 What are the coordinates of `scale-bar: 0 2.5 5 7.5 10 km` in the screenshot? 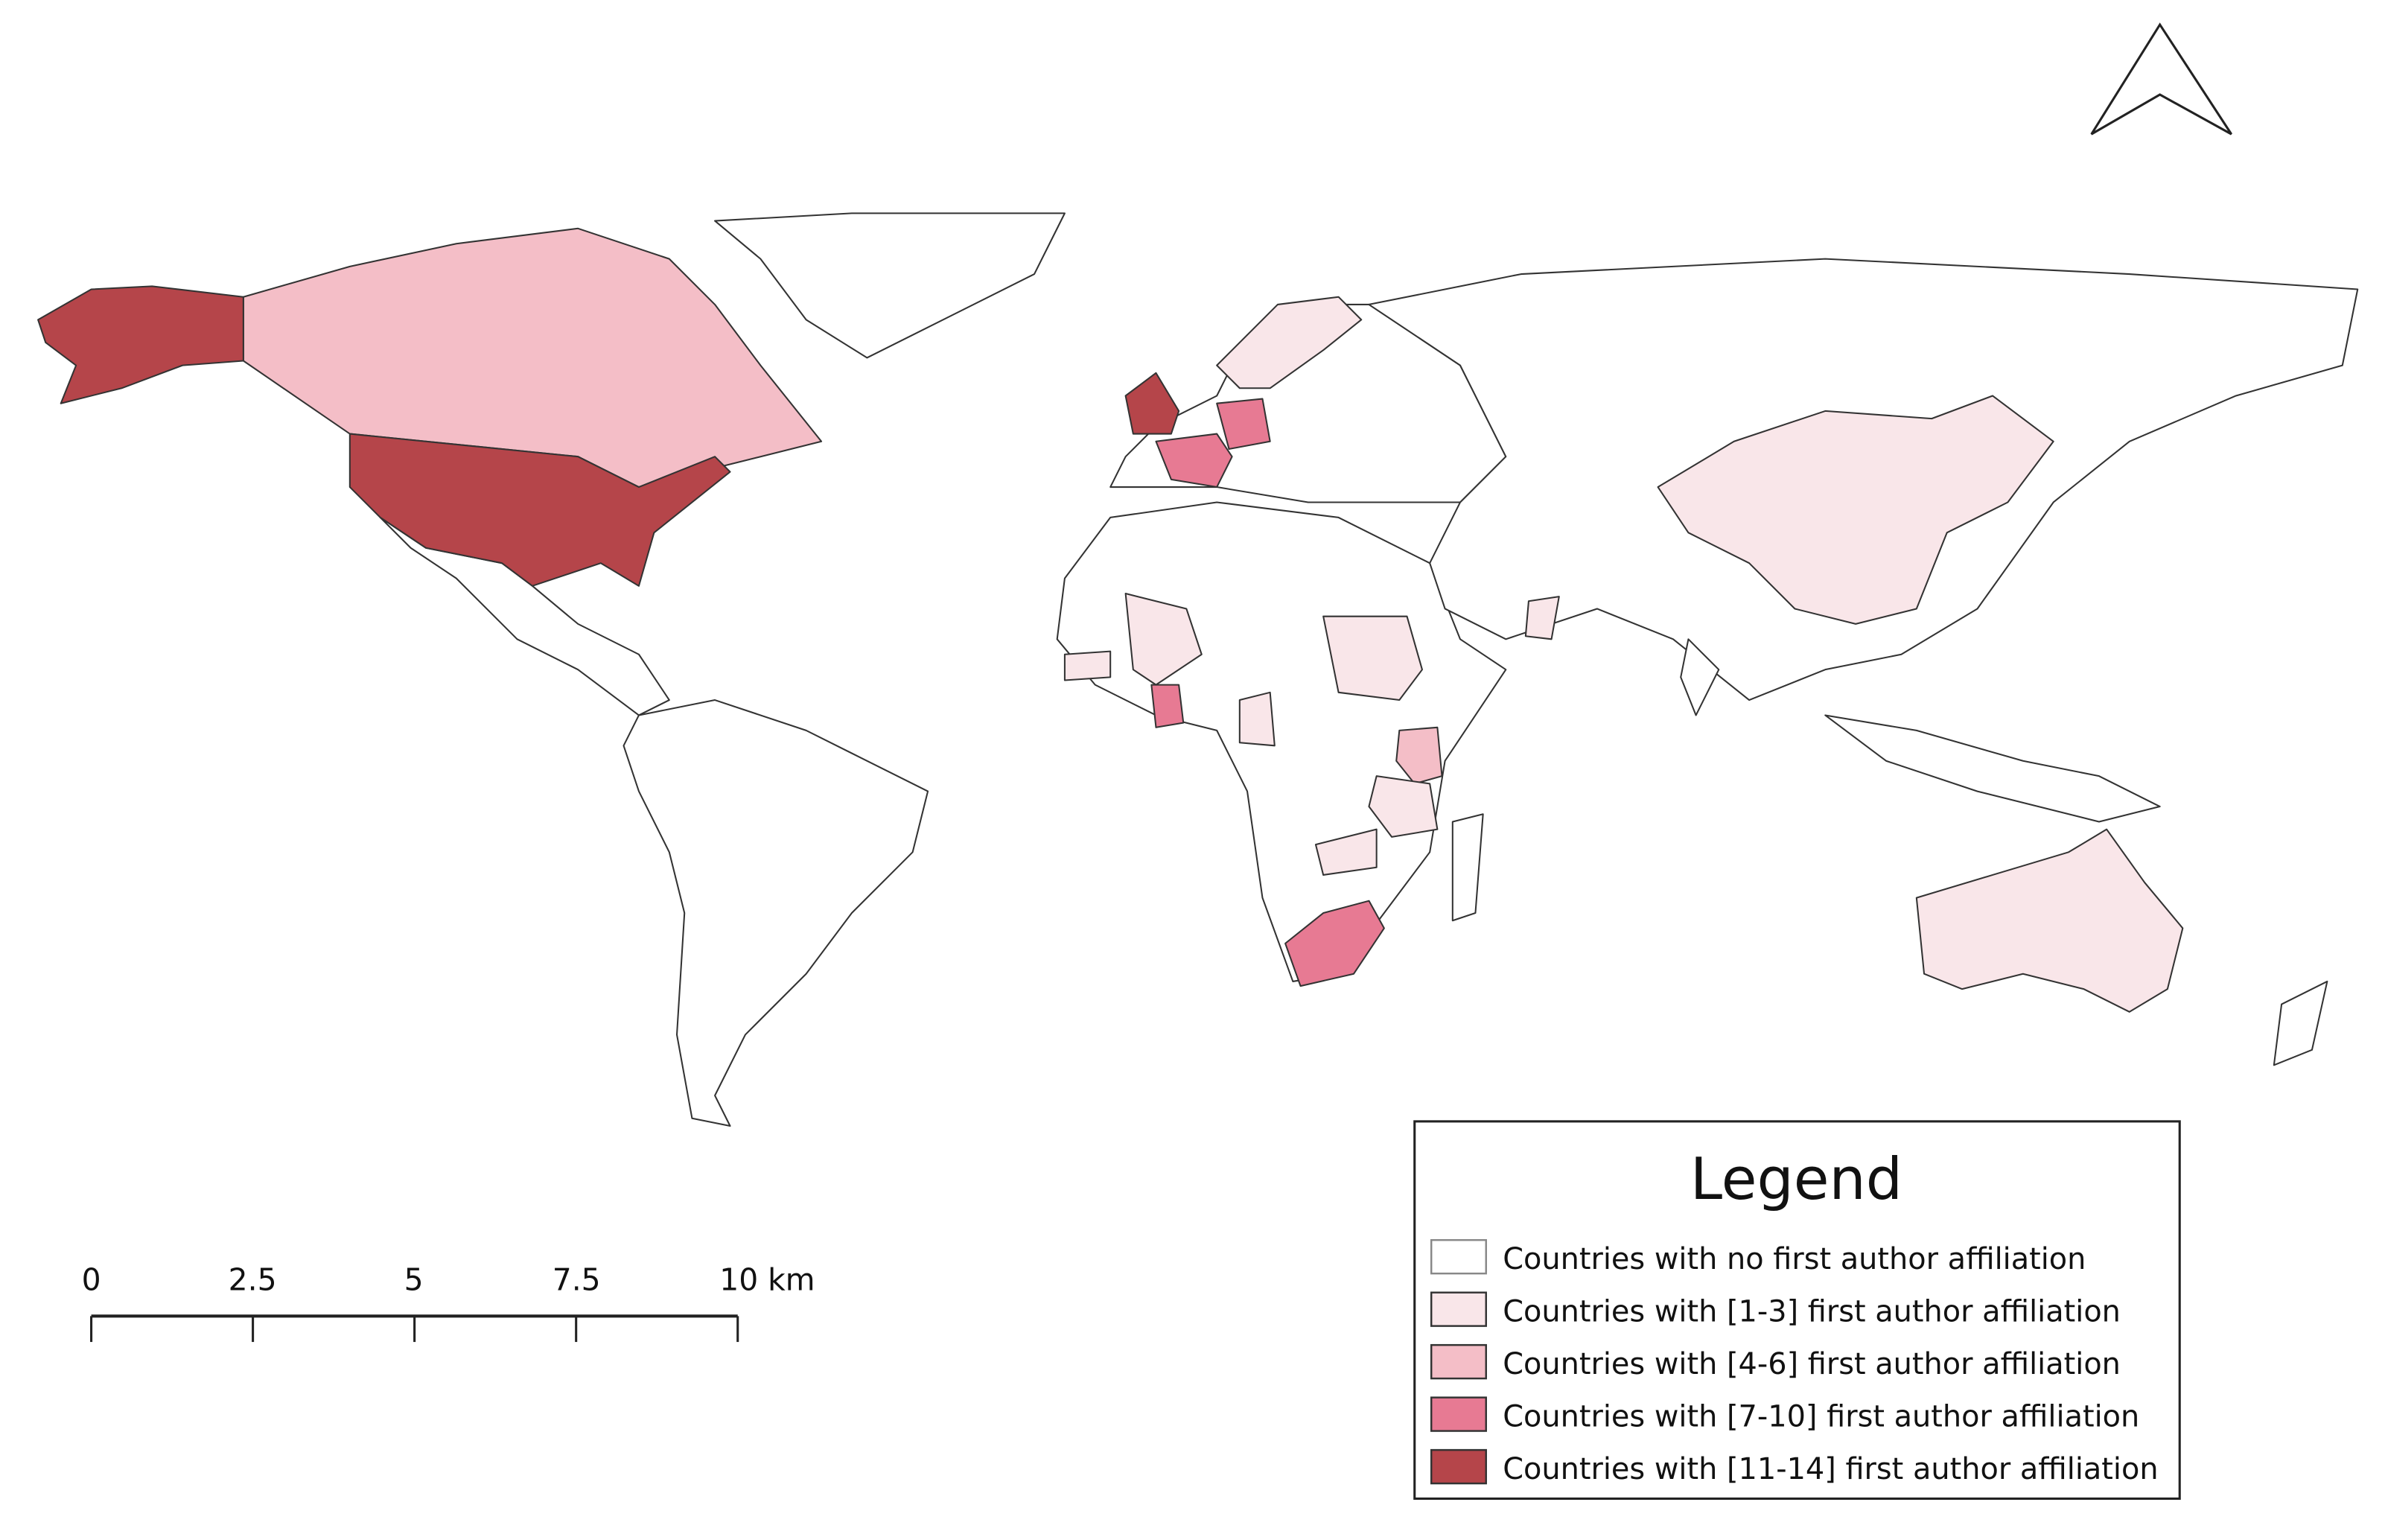 It's located at (449, 1302).